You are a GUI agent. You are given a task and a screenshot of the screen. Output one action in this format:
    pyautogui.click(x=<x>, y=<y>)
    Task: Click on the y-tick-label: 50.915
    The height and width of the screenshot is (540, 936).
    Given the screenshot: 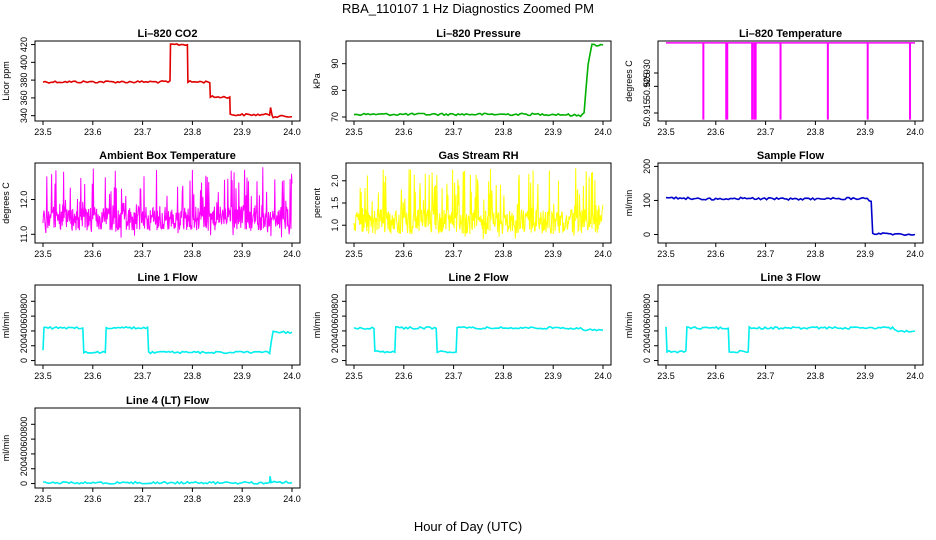 What is the action you would take?
    pyautogui.click(x=647, y=113)
    